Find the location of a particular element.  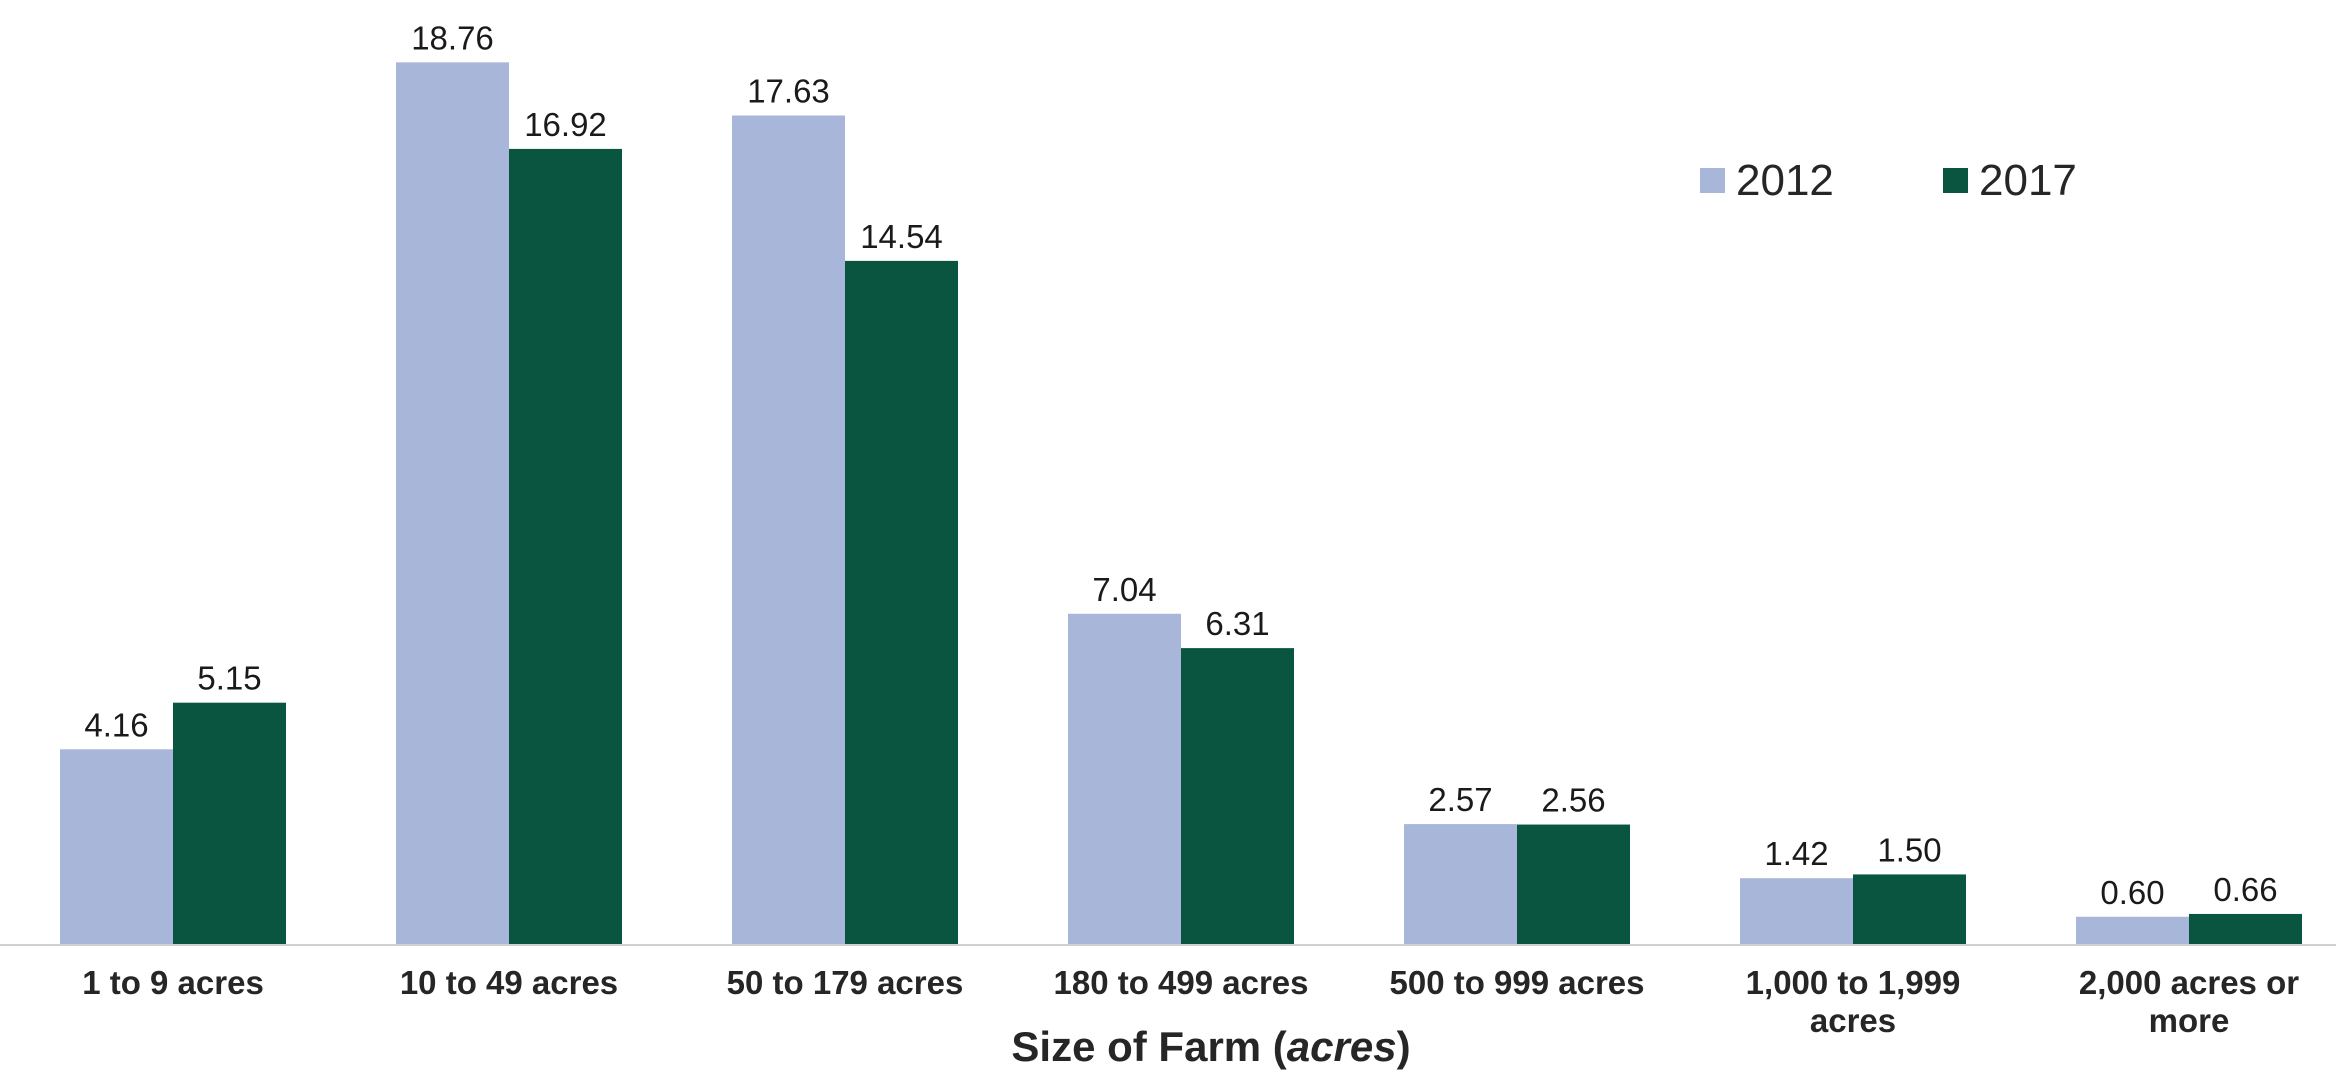

value-label-2012-6: 0.60 is located at coordinates (2132, 892).